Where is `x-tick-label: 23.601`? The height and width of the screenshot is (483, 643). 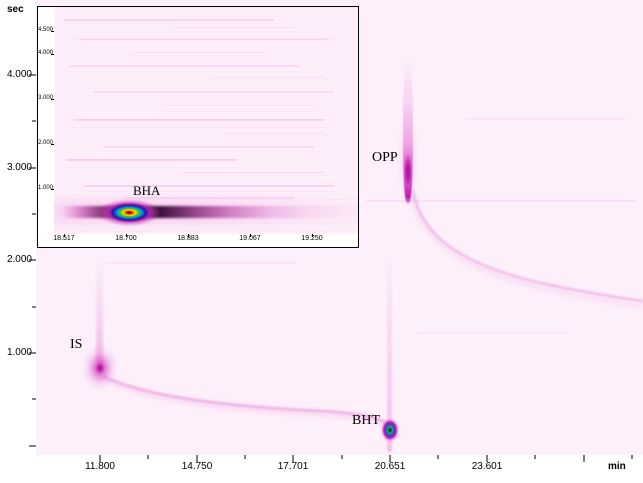 x-tick-label: 23.601 is located at coordinates (487, 466).